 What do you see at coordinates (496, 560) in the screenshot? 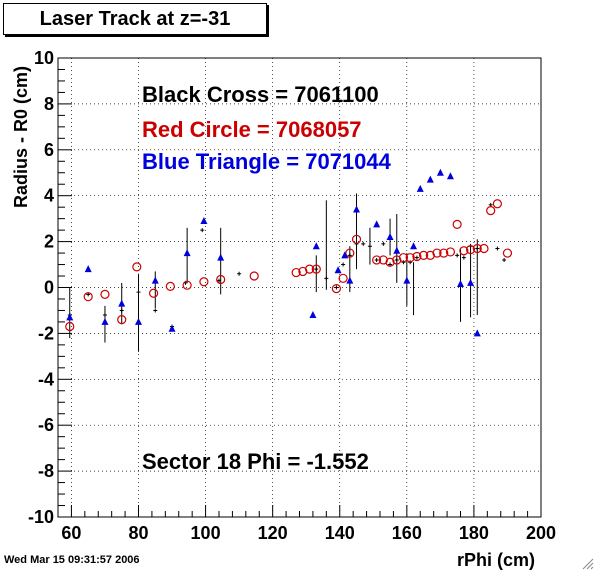
I see `x-axis-title: rPhi (cm)` at bounding box center [496, 560].